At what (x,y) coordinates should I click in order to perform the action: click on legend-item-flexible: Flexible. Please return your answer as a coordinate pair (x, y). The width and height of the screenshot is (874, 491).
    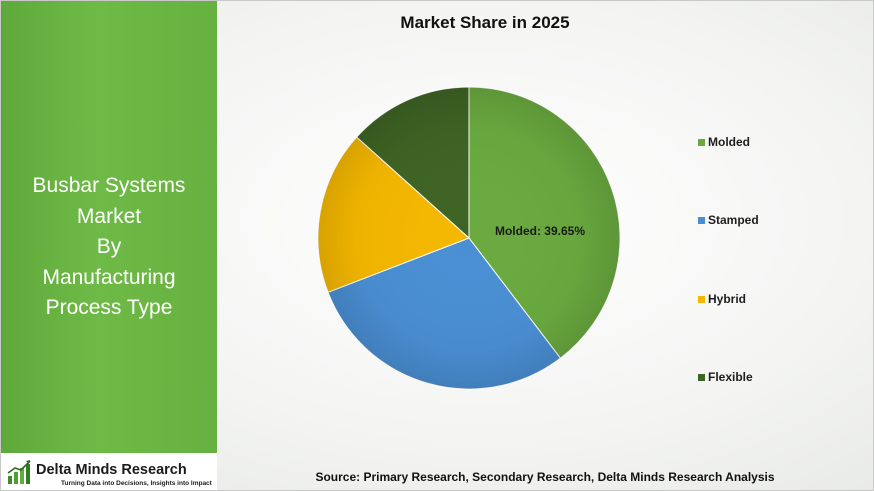
    Looking at the image, I should click on (725, 377).